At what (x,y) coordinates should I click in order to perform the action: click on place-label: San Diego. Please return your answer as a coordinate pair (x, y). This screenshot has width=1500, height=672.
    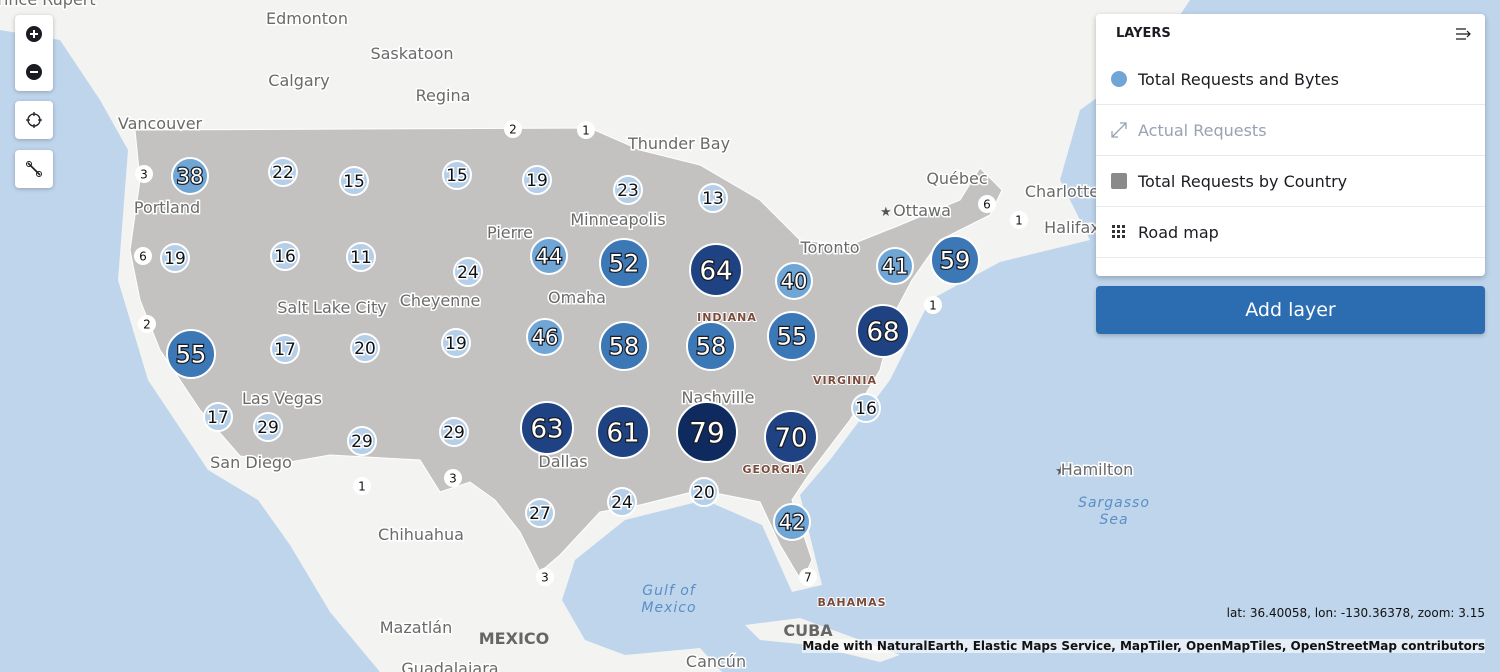
    Looking at the image, I should click on (251, 462).